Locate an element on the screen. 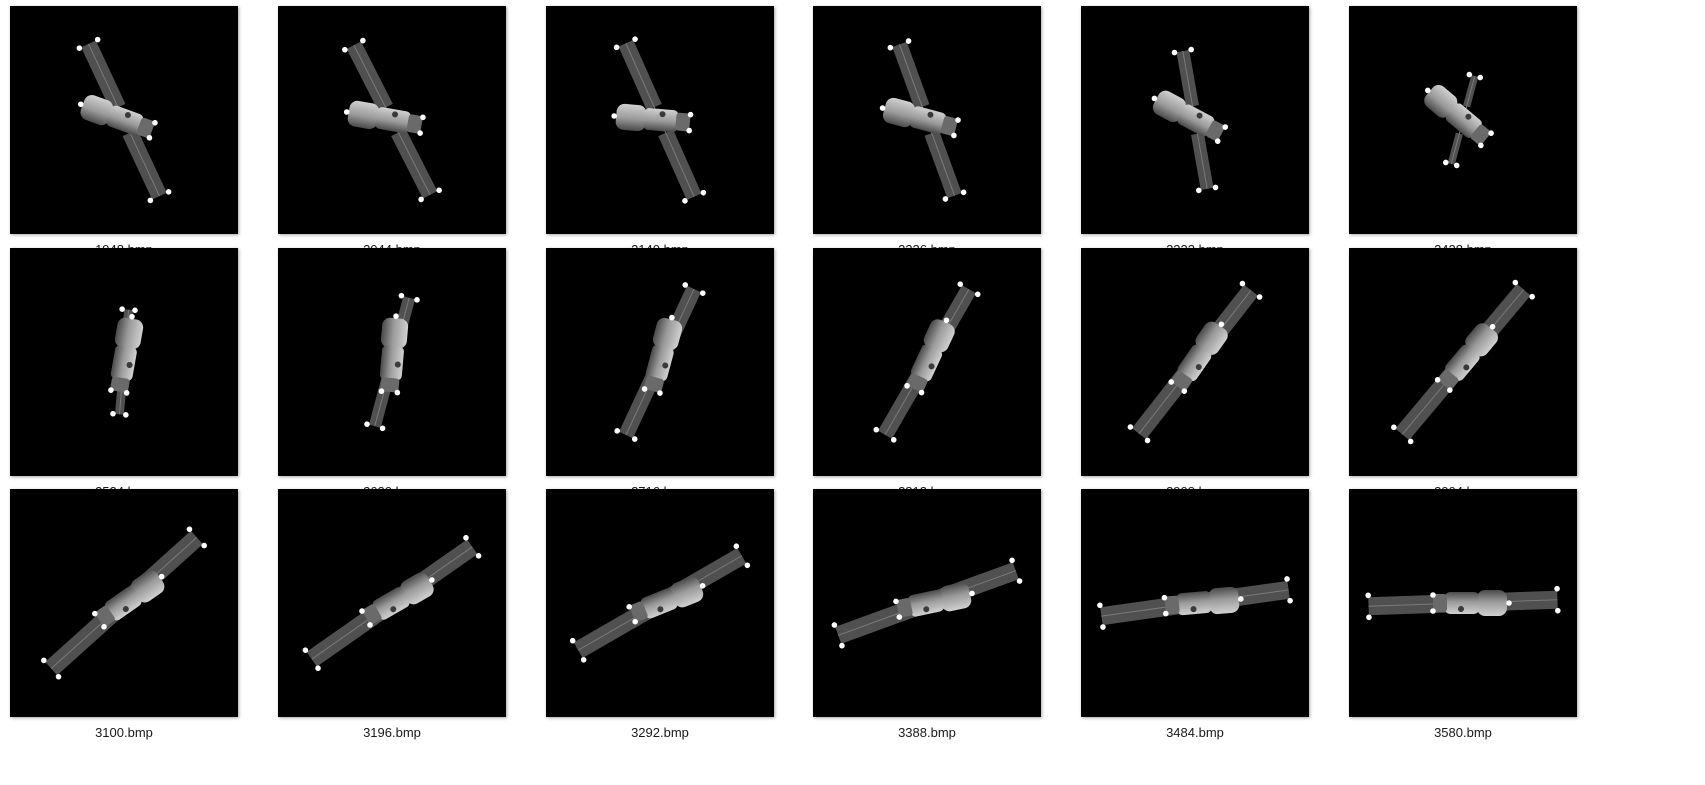  file-item: 3100.bmp is located at coordinates (124, 614).